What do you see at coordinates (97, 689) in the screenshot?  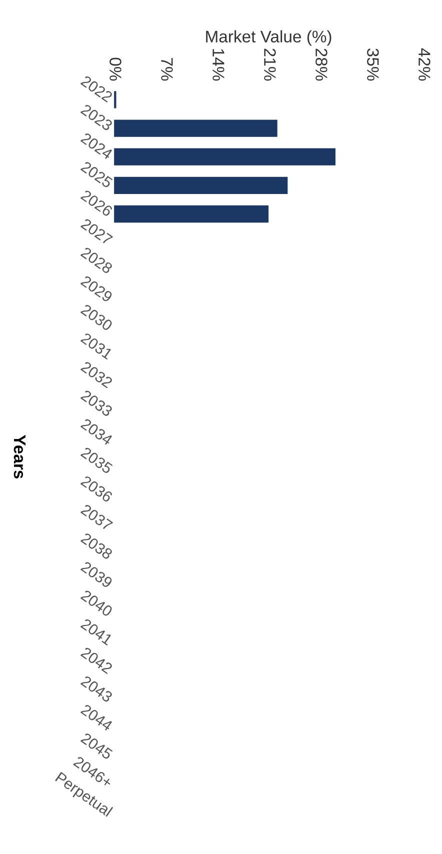 I see `y-tick-label: 2043` at bounding box center [97, 689].